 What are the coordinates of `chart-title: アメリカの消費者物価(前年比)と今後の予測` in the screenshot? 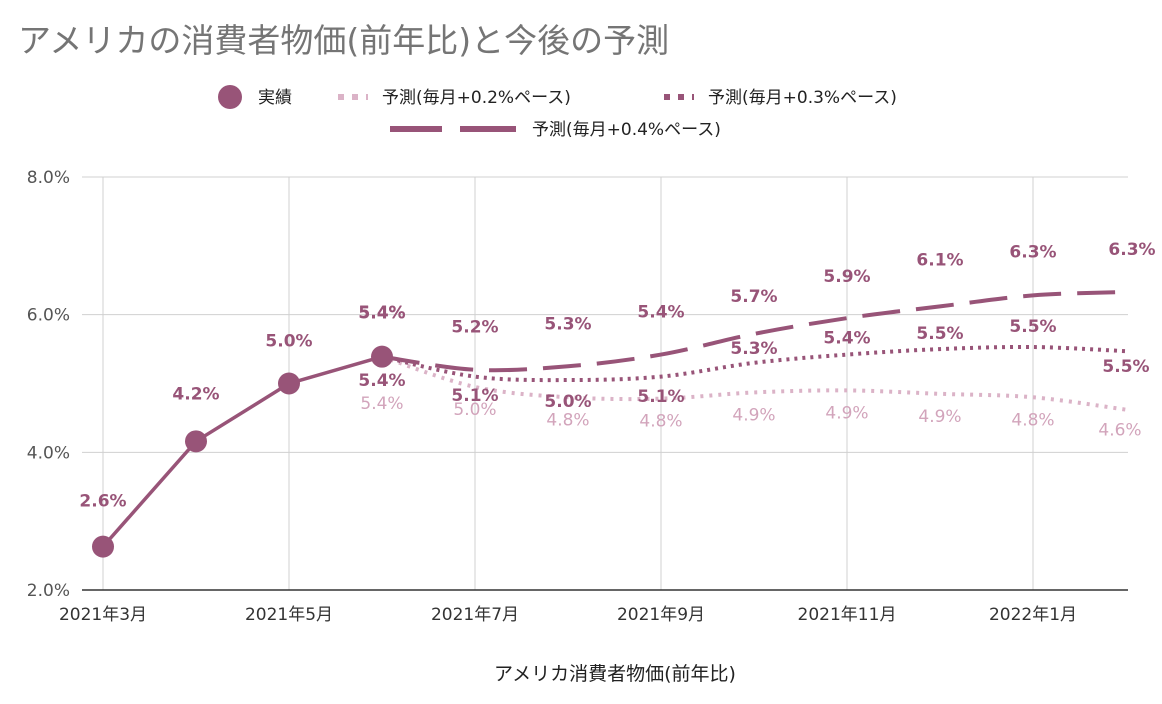 It's located at (344, 40).